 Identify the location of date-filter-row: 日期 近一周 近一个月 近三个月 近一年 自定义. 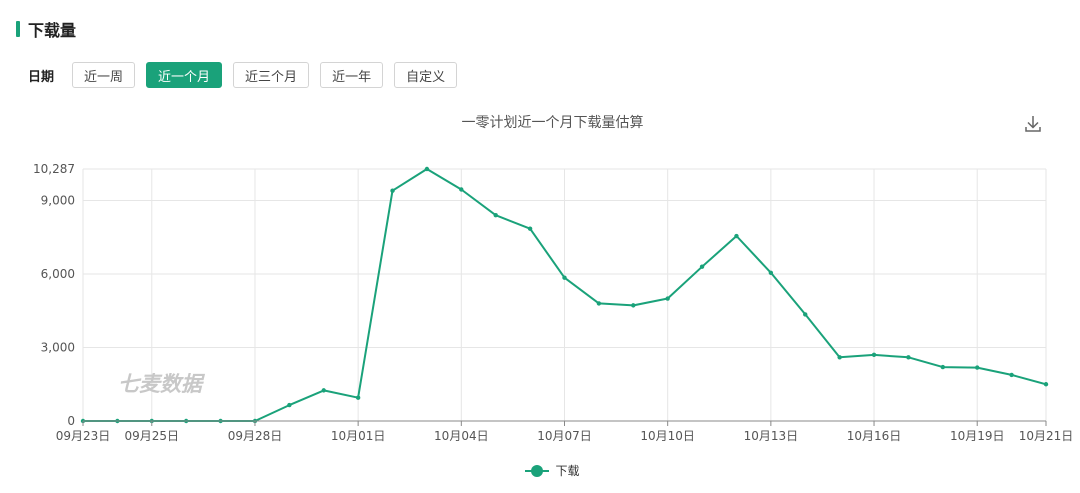
(248, 75).